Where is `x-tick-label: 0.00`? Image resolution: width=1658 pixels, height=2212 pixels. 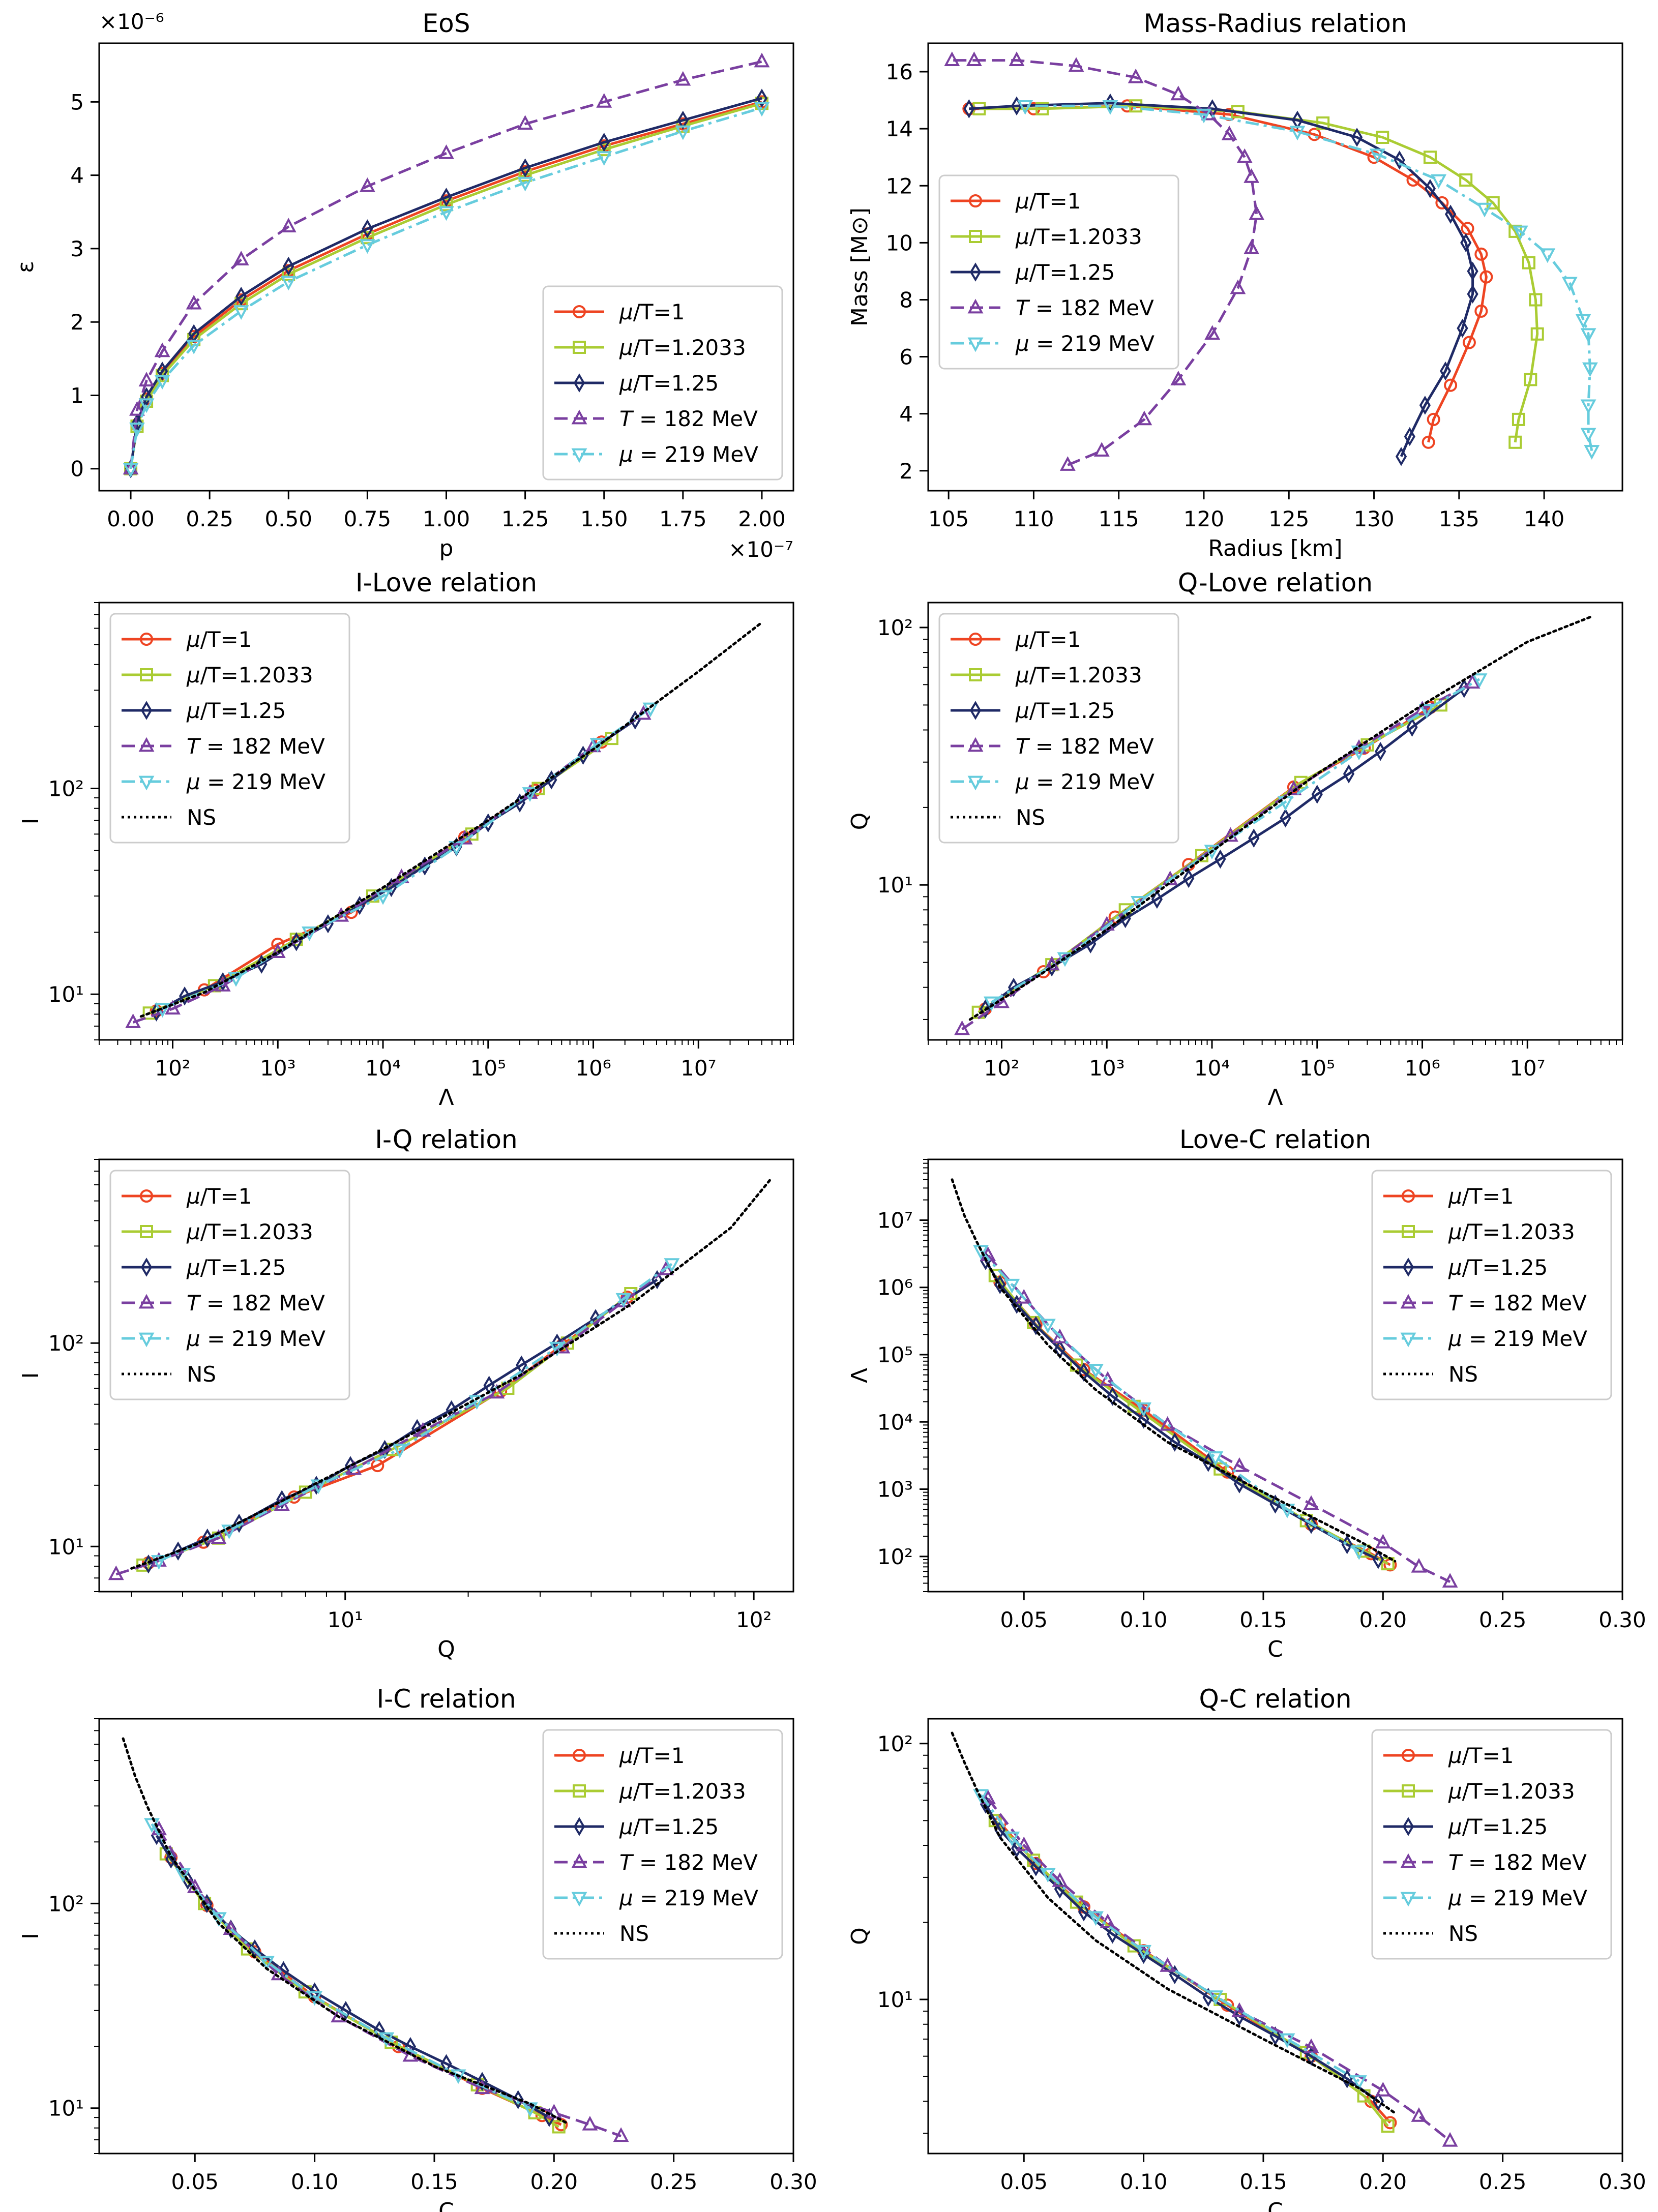 x-tick-label: 0.00 is located at coordinates (131, 519).